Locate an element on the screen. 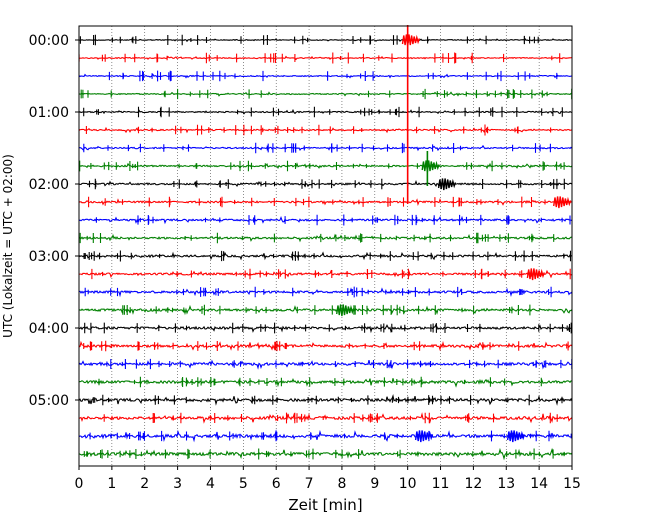 This screenshot has width=650, height=520. x-tick-label: 3 is located at coordinates (177, 484).